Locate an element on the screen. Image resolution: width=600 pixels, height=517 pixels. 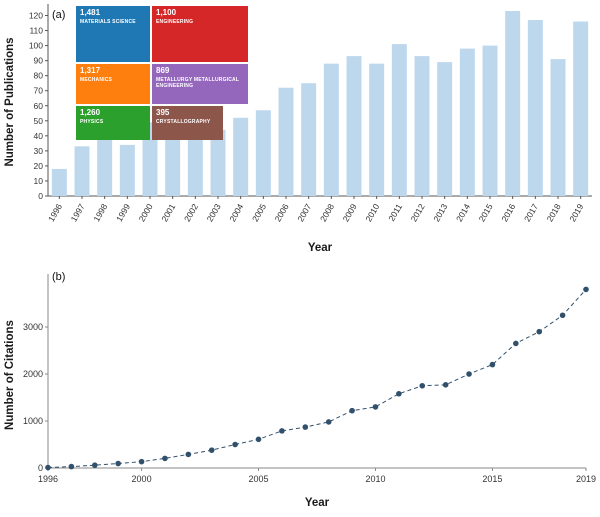
y-tick-label: 10 is located at coordinates (39, 181).